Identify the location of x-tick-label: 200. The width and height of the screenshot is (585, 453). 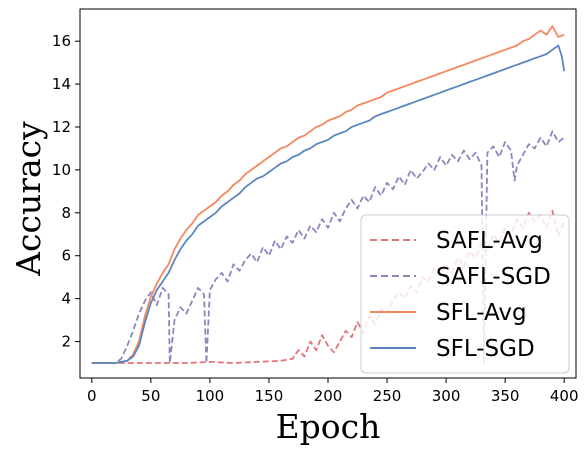
(328, 396).